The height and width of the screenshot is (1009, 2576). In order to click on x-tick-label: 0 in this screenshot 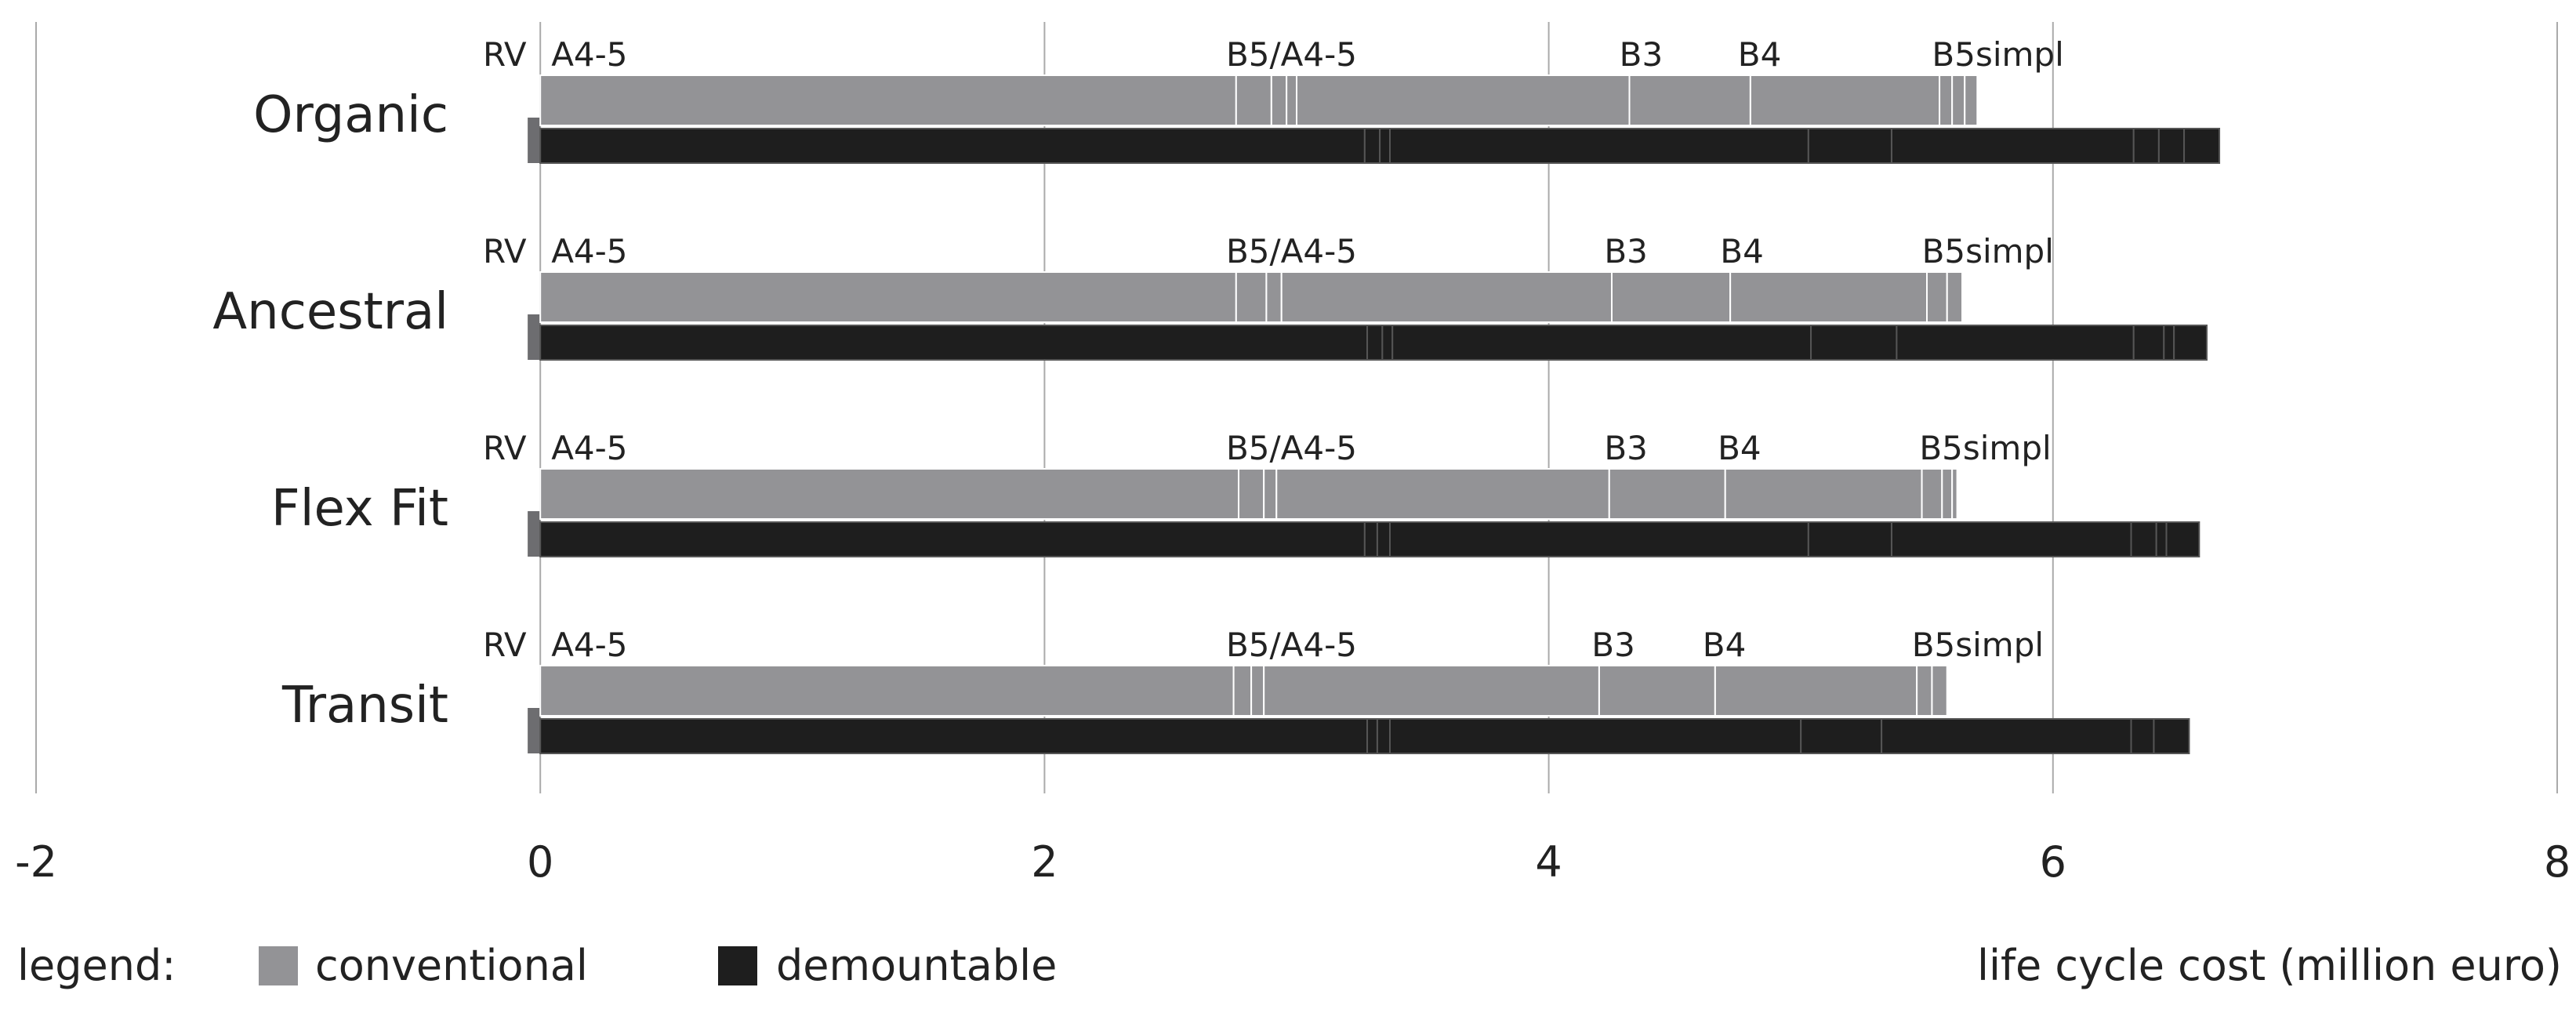, I will do `click(540, 862)`.